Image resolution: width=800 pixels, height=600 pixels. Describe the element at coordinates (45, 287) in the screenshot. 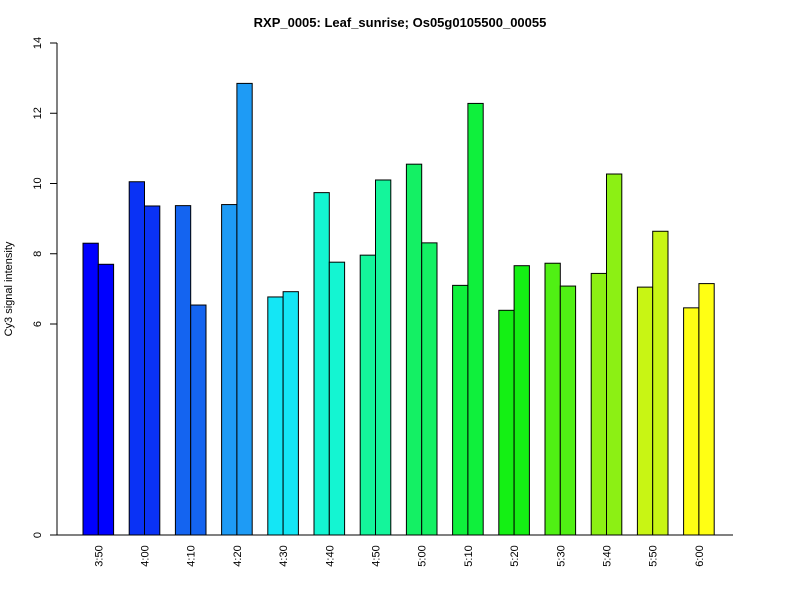

I see `y-axis: 0 6 8 10 12 14` at that location.